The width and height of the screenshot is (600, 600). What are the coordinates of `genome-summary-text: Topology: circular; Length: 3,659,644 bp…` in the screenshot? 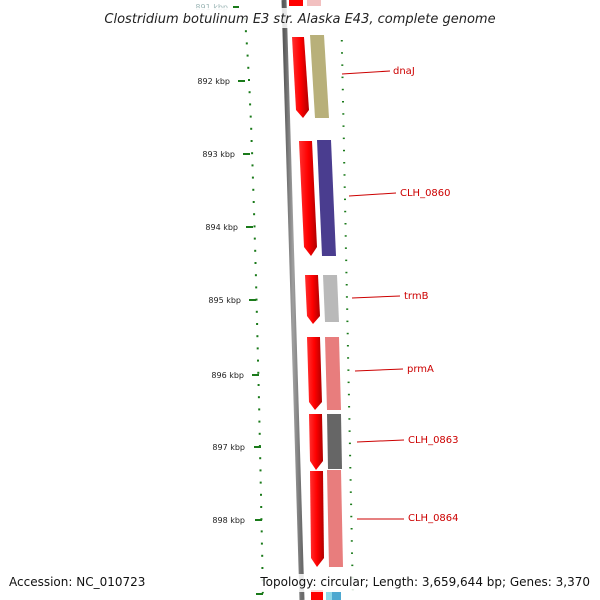 It's located at (424, 582).